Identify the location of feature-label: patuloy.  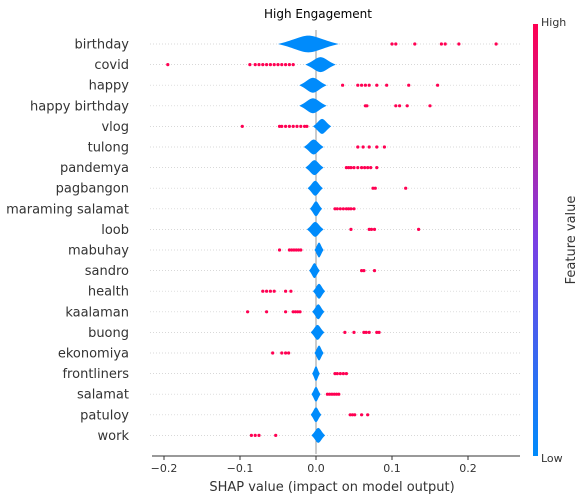
(104, 415).